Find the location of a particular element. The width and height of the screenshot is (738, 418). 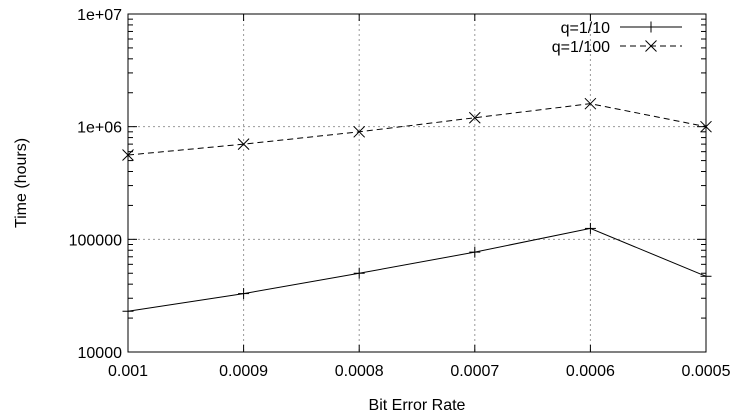

x-tick-label: 0.001 is located at coordinates (128, 371).